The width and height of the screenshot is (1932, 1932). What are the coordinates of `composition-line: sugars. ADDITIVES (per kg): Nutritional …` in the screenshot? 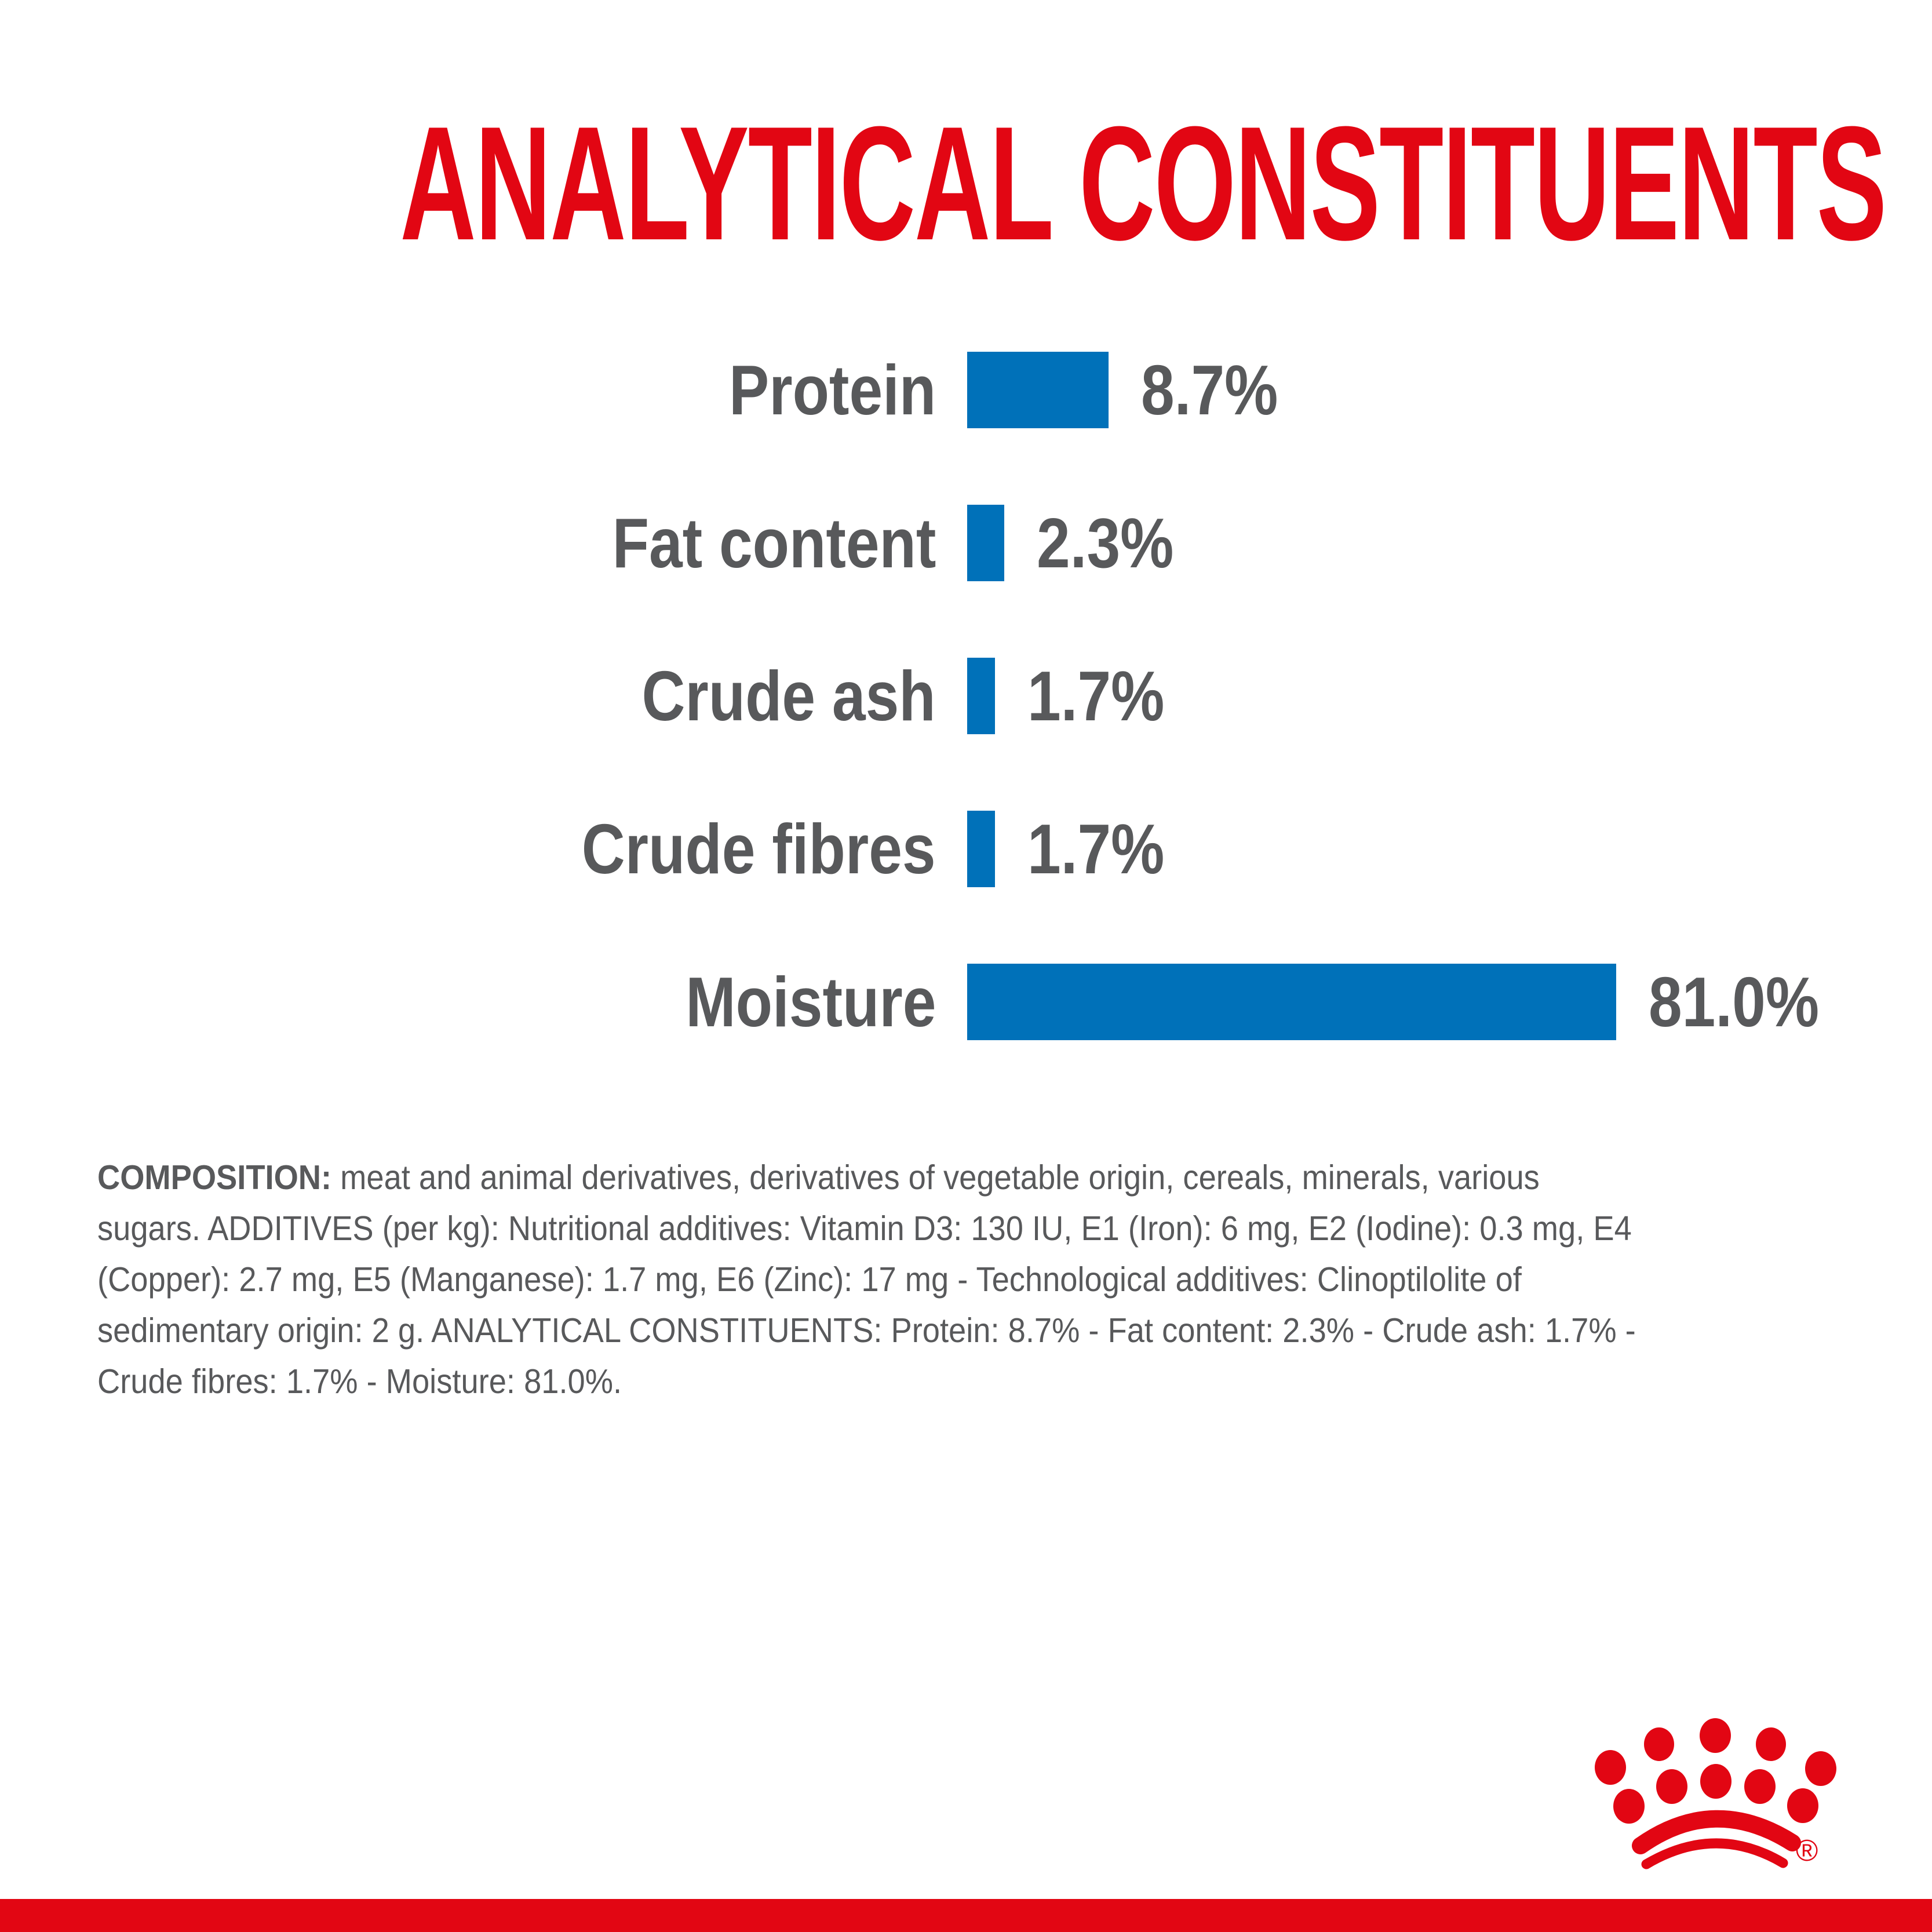 It's located at (865, 1228).